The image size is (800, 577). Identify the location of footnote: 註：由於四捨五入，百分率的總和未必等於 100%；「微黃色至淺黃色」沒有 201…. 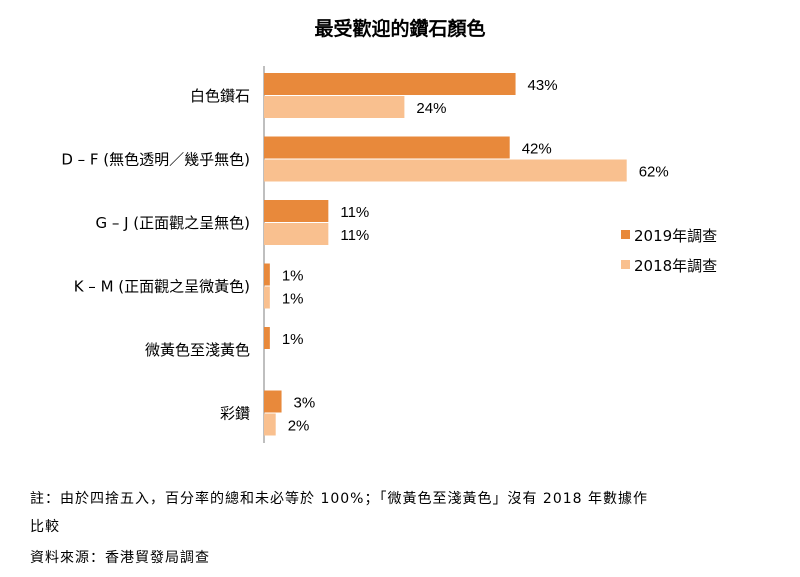
(339, 499).